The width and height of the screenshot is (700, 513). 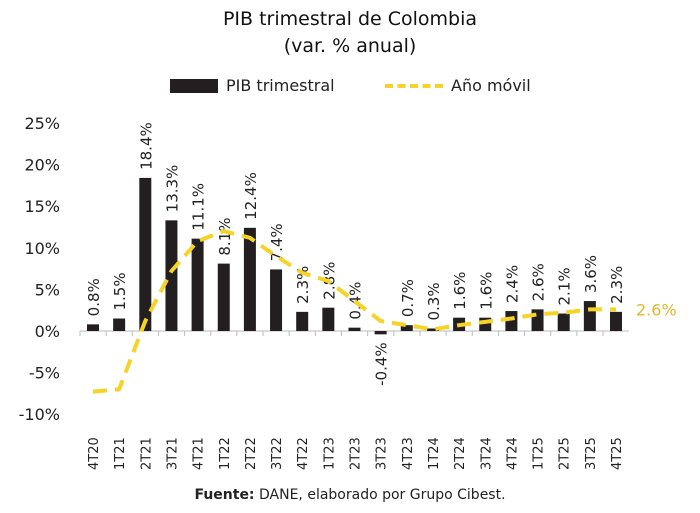 What do you see at coordinates (434, 301) in the screenshot?
I see `bar-data-label: 0.3%` at bounding box center [434, 301].